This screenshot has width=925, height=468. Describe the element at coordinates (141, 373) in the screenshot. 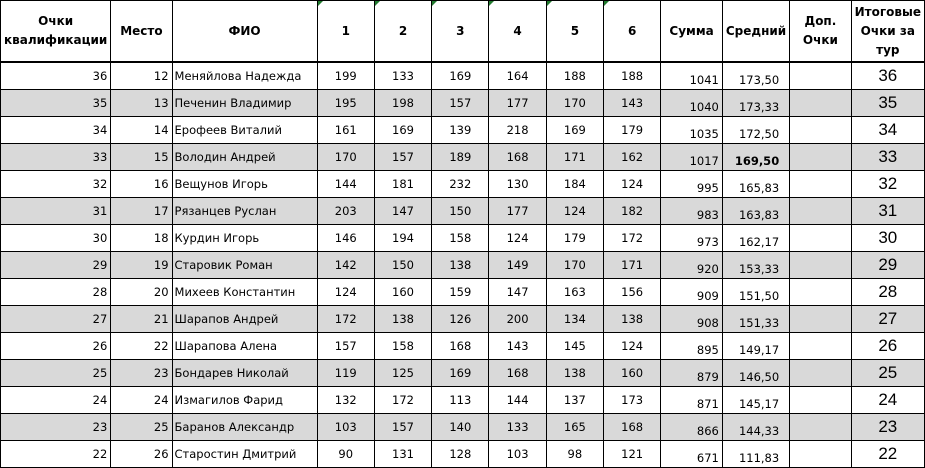

I see `cell-place: 23` at that location.